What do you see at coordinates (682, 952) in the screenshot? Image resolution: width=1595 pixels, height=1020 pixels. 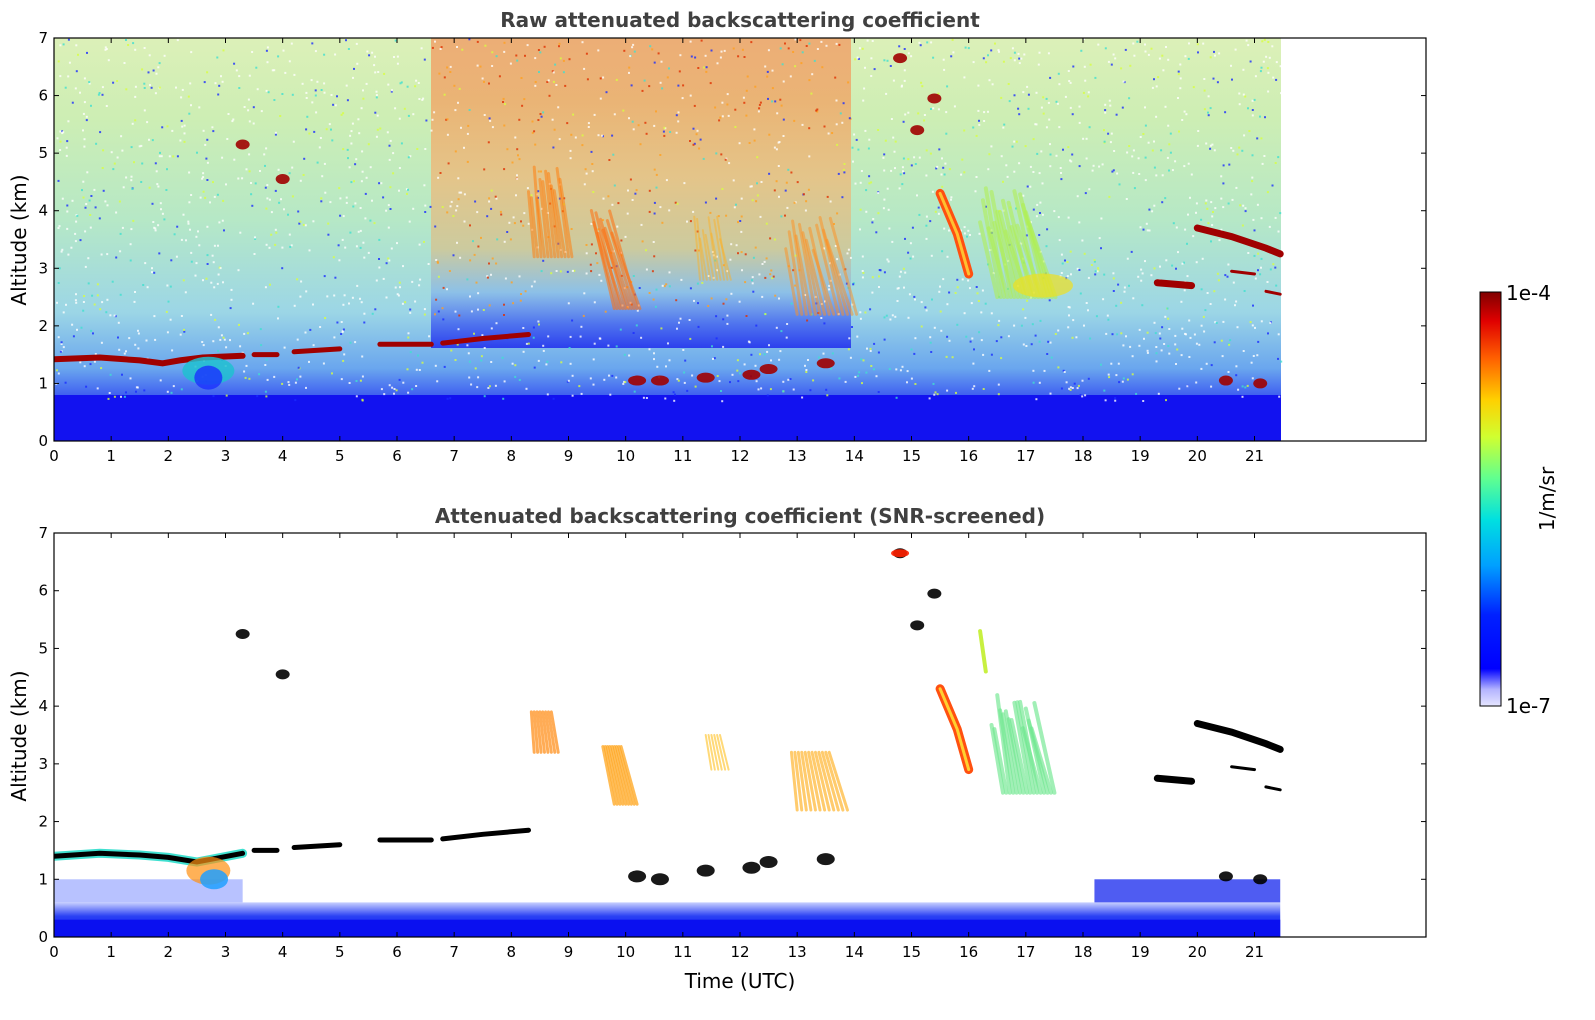 I see `x-tick-label: 11` at bounding box center [682, 952].